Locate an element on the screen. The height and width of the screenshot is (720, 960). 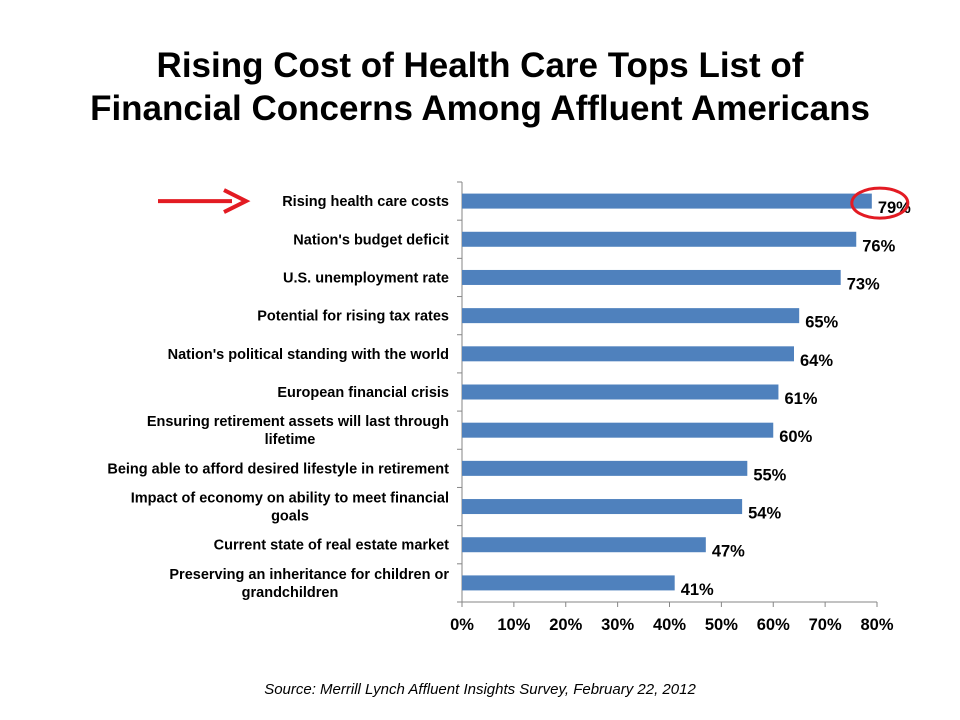
x-tick-label: 30% is located at coordinates (617, 625).